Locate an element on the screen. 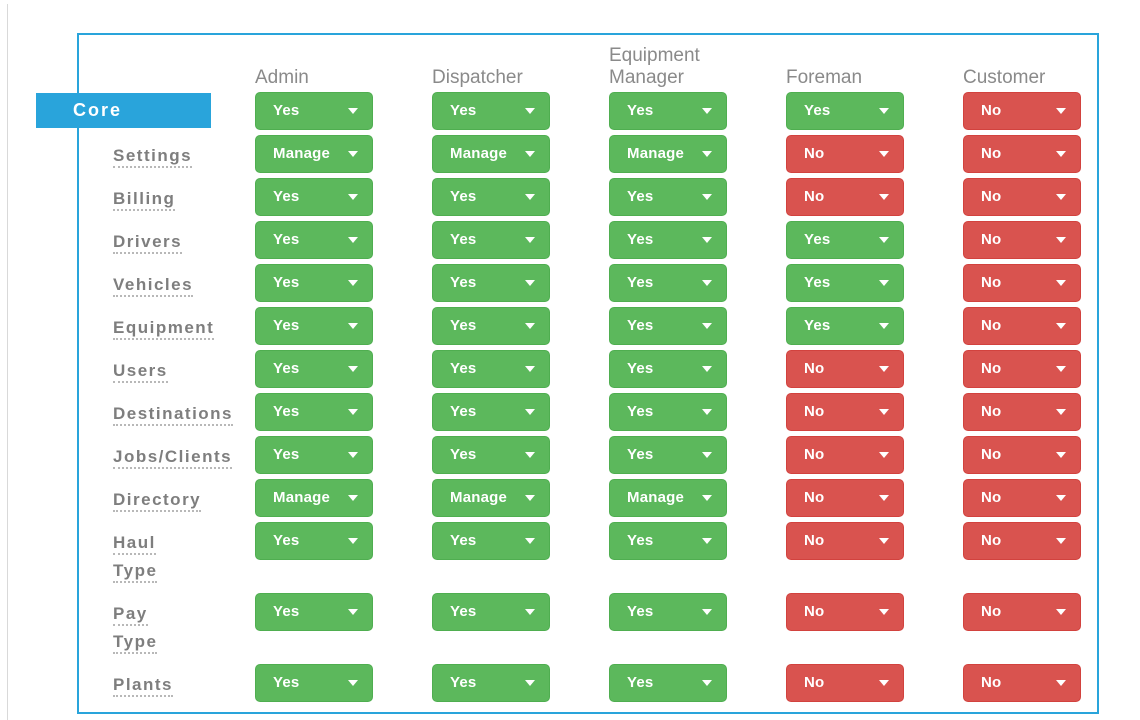 The height and width of the screenshot is (720, 1140). dropdown-value: Manage is located at coordinates (479, 153).